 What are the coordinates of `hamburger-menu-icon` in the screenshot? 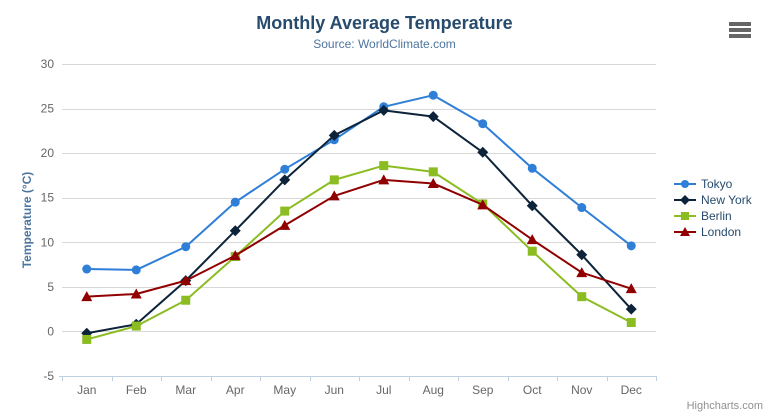 It's located at (740, 30).